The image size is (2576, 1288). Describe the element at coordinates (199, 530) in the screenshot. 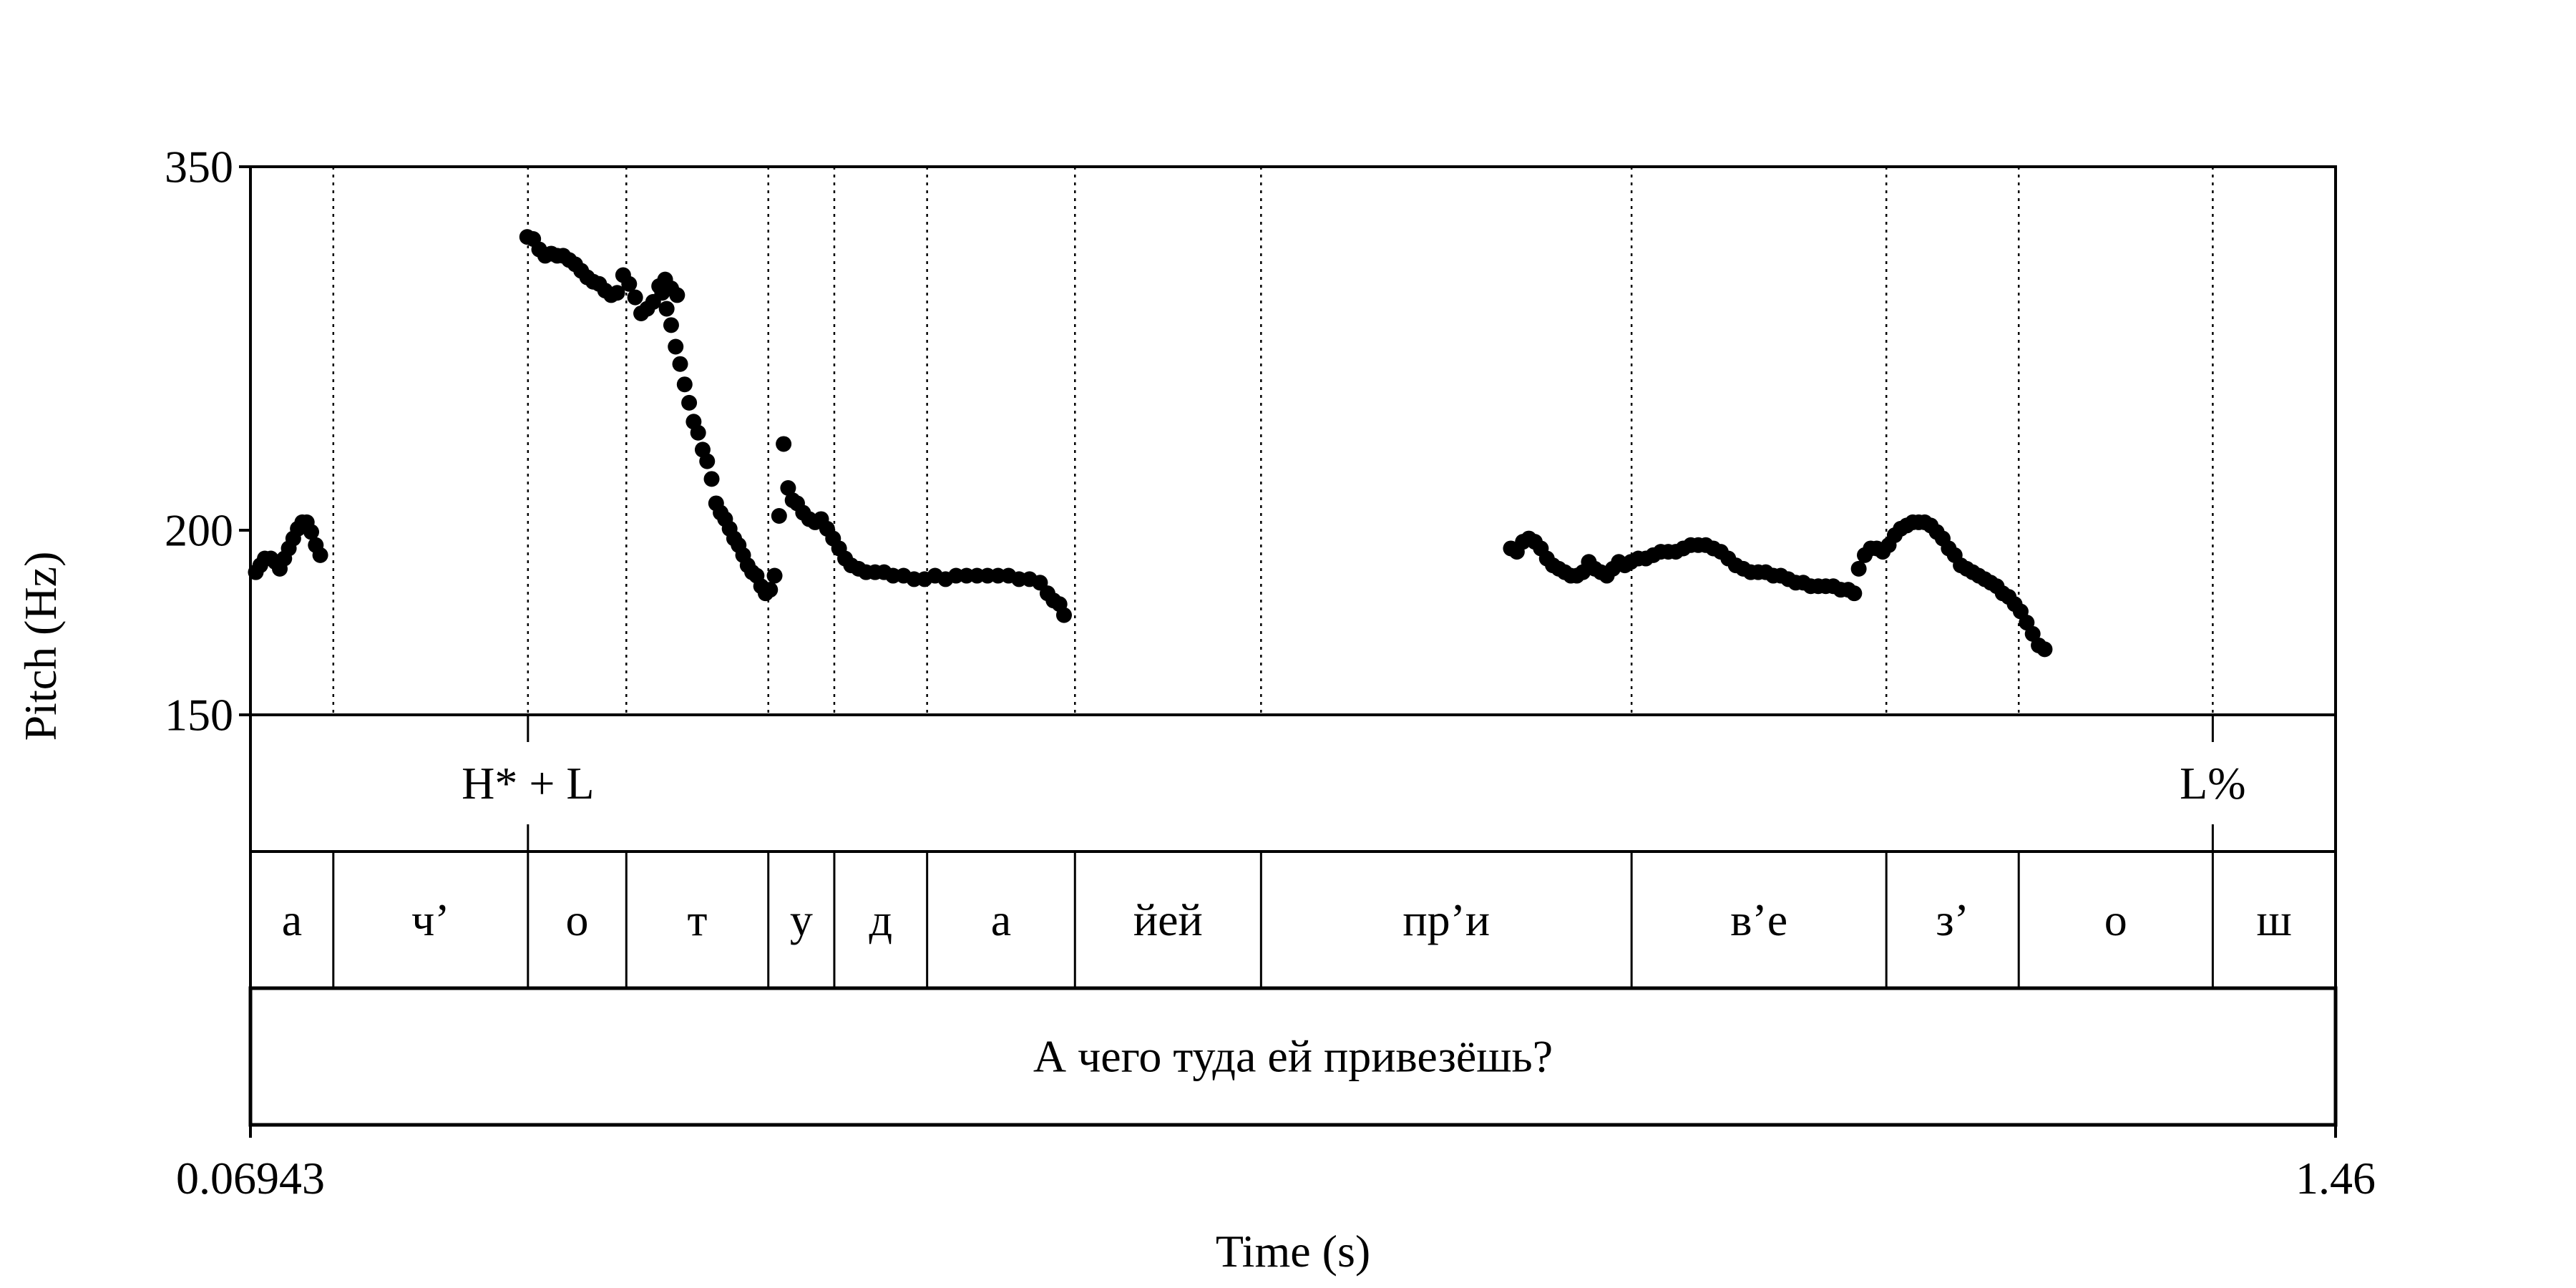

I see `y-tick-label-200: 200` at that location.